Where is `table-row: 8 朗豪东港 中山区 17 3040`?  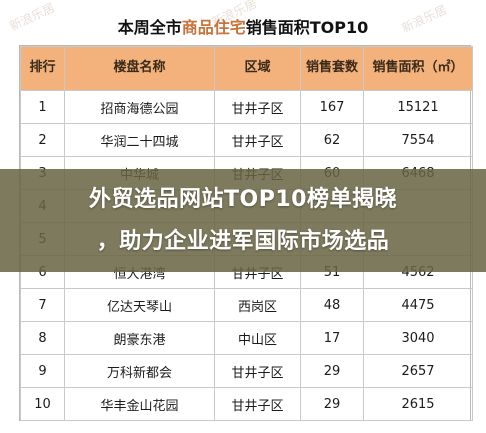 table-row: 8 朗豪东港 中山区 17 3040 is located at coordinates (246, 338).